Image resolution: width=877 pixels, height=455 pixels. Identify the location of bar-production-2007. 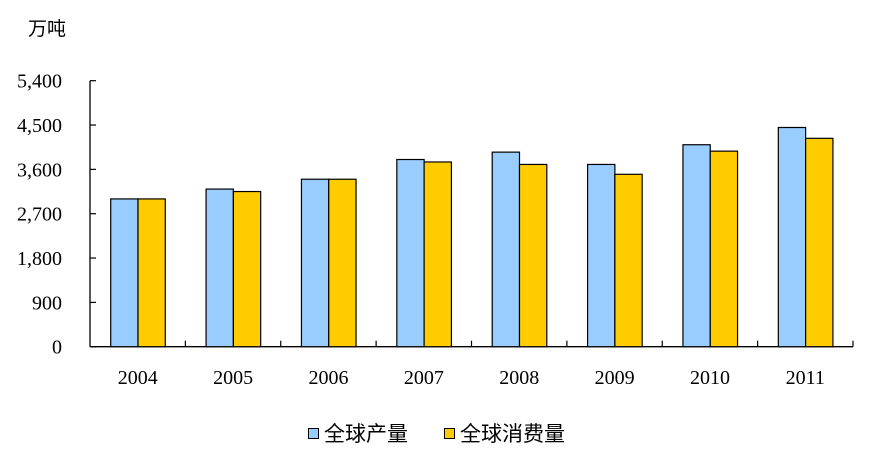
(410, 253).